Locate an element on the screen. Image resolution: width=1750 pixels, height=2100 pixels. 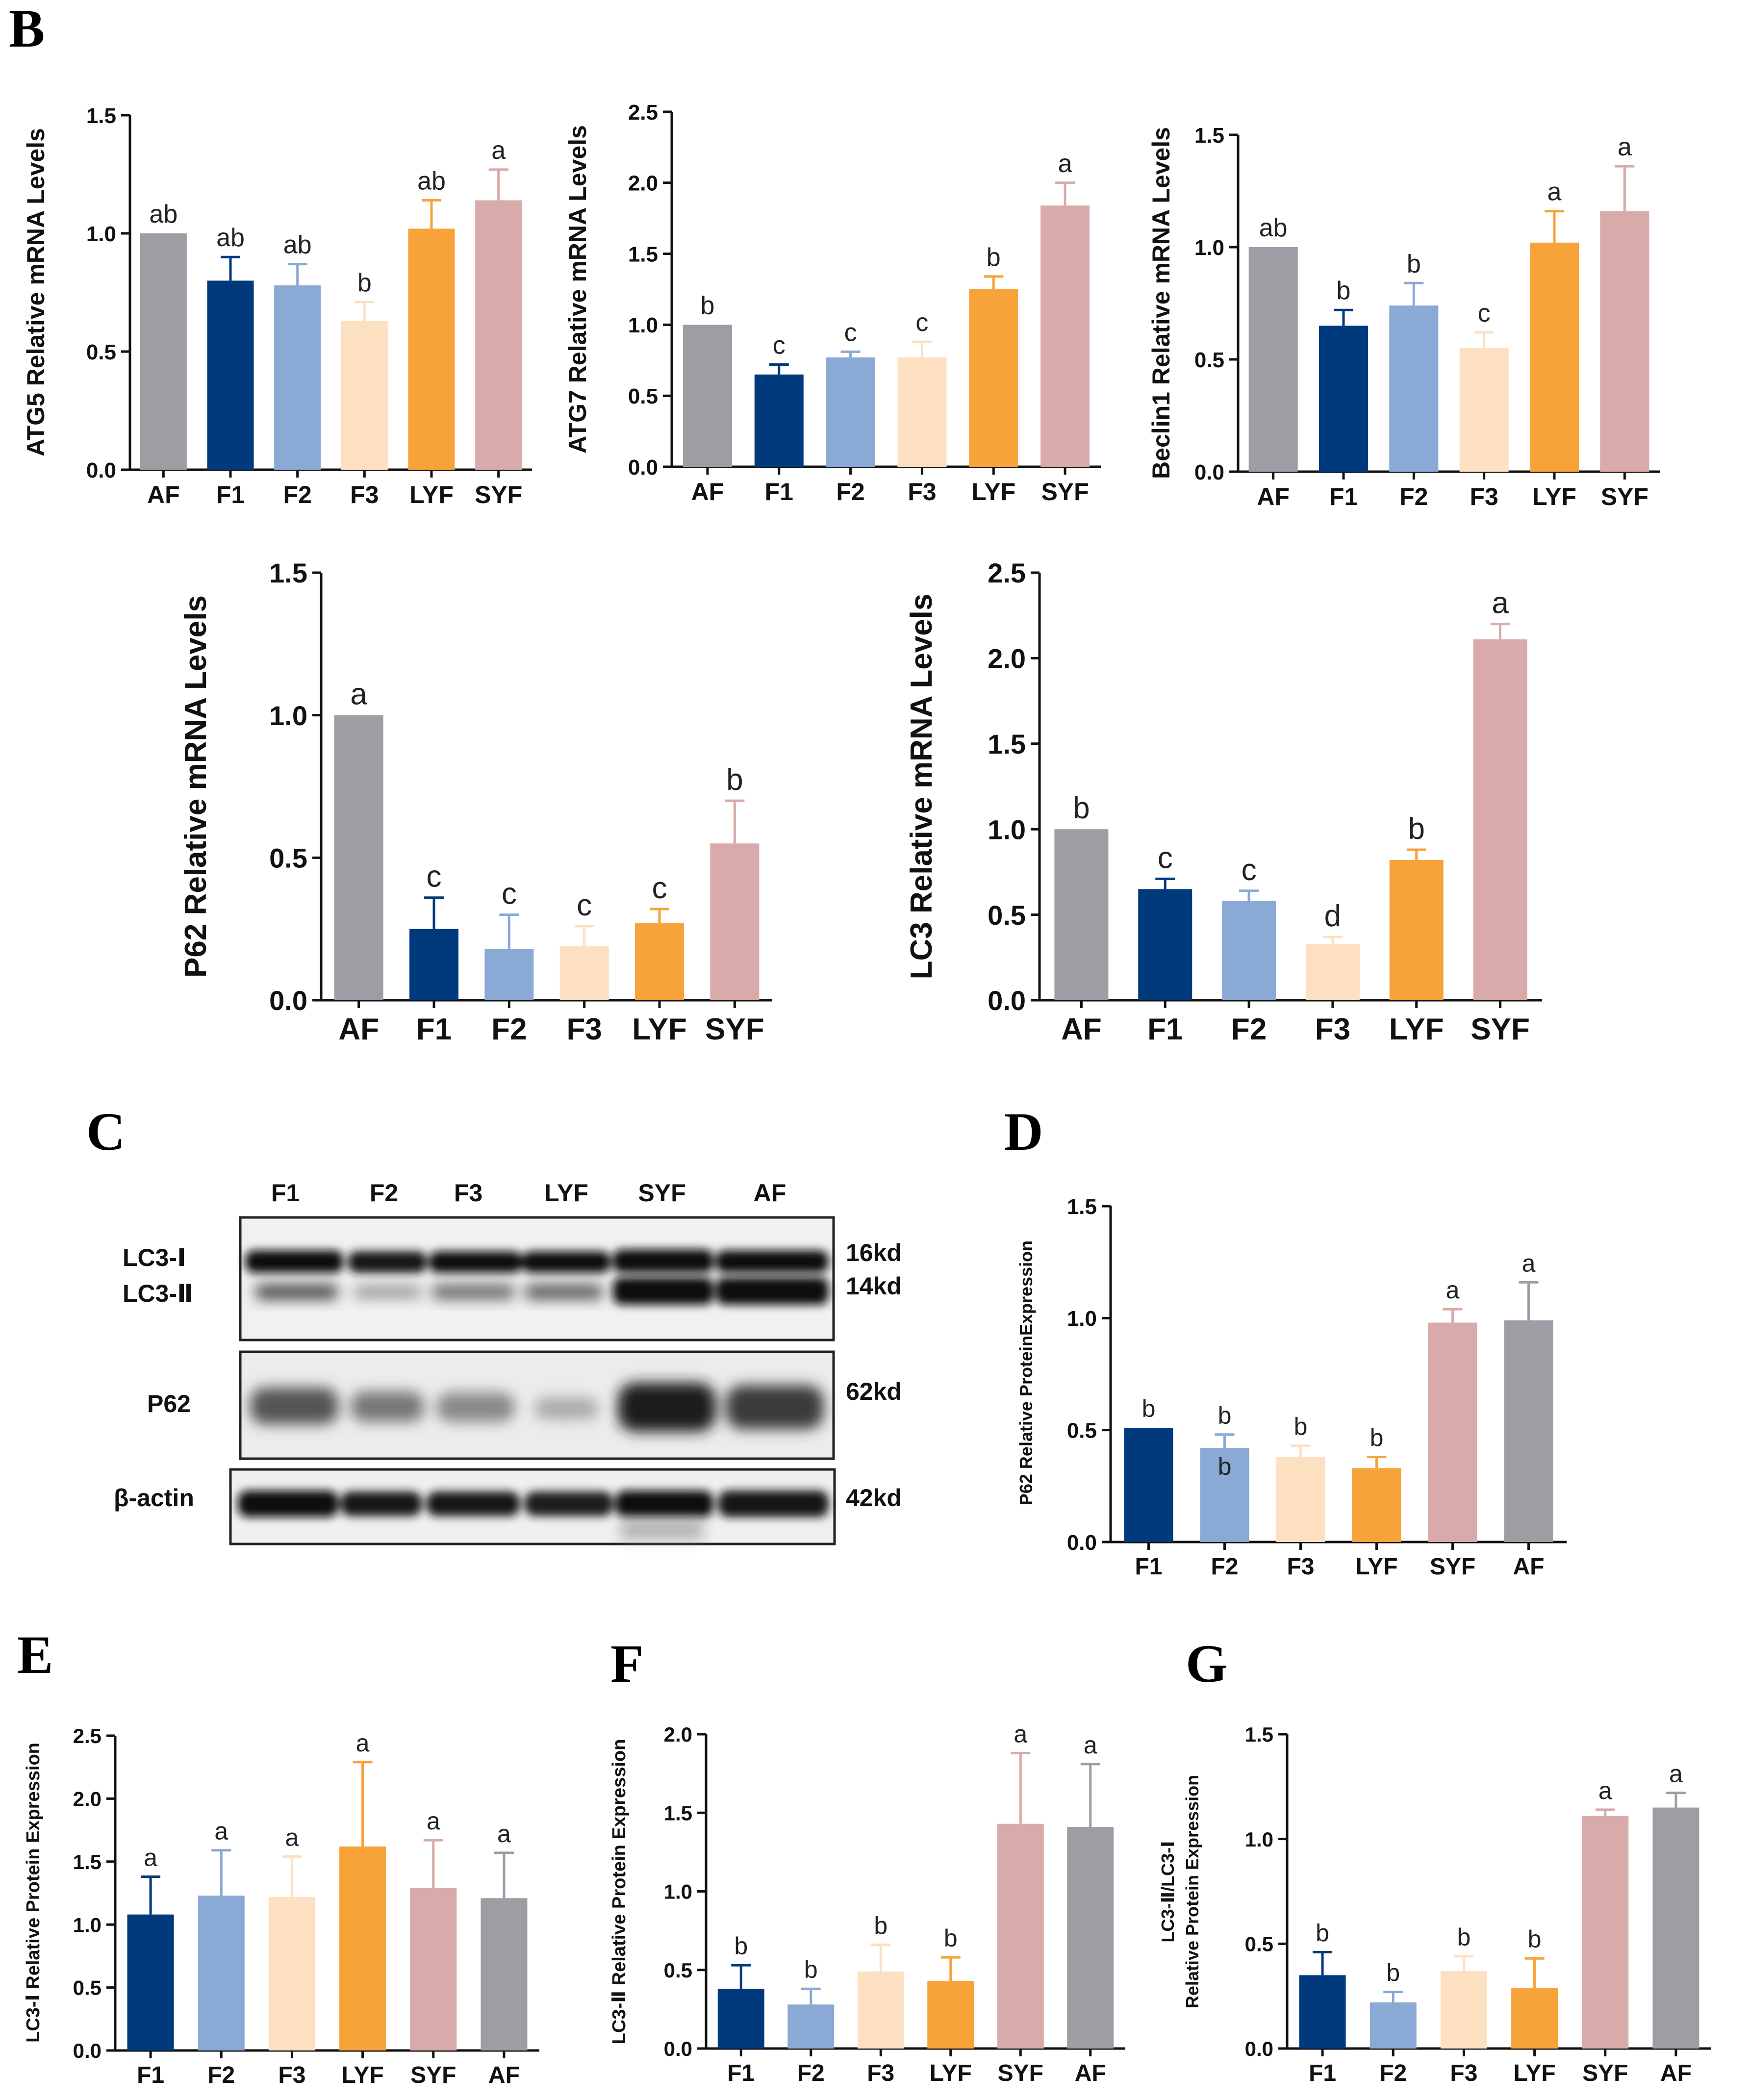
blot-lane-lyf: LYF is located at coordinates (566, 1193).